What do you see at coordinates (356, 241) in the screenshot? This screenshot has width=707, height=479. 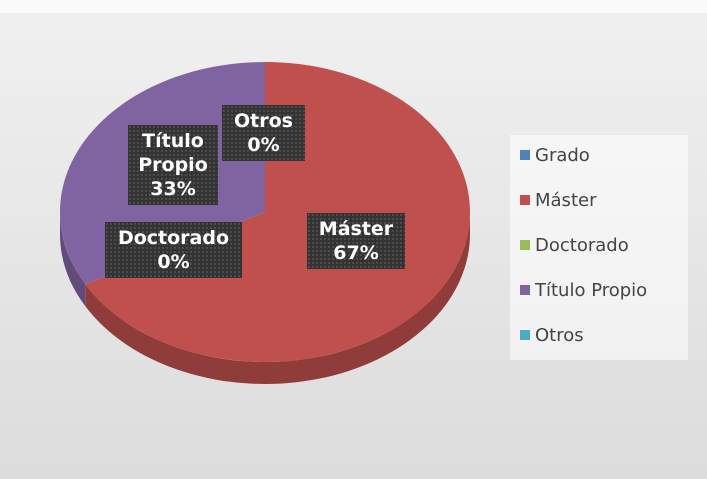 I see `data-label: Máster 67%` at bounding box center [356, 241].